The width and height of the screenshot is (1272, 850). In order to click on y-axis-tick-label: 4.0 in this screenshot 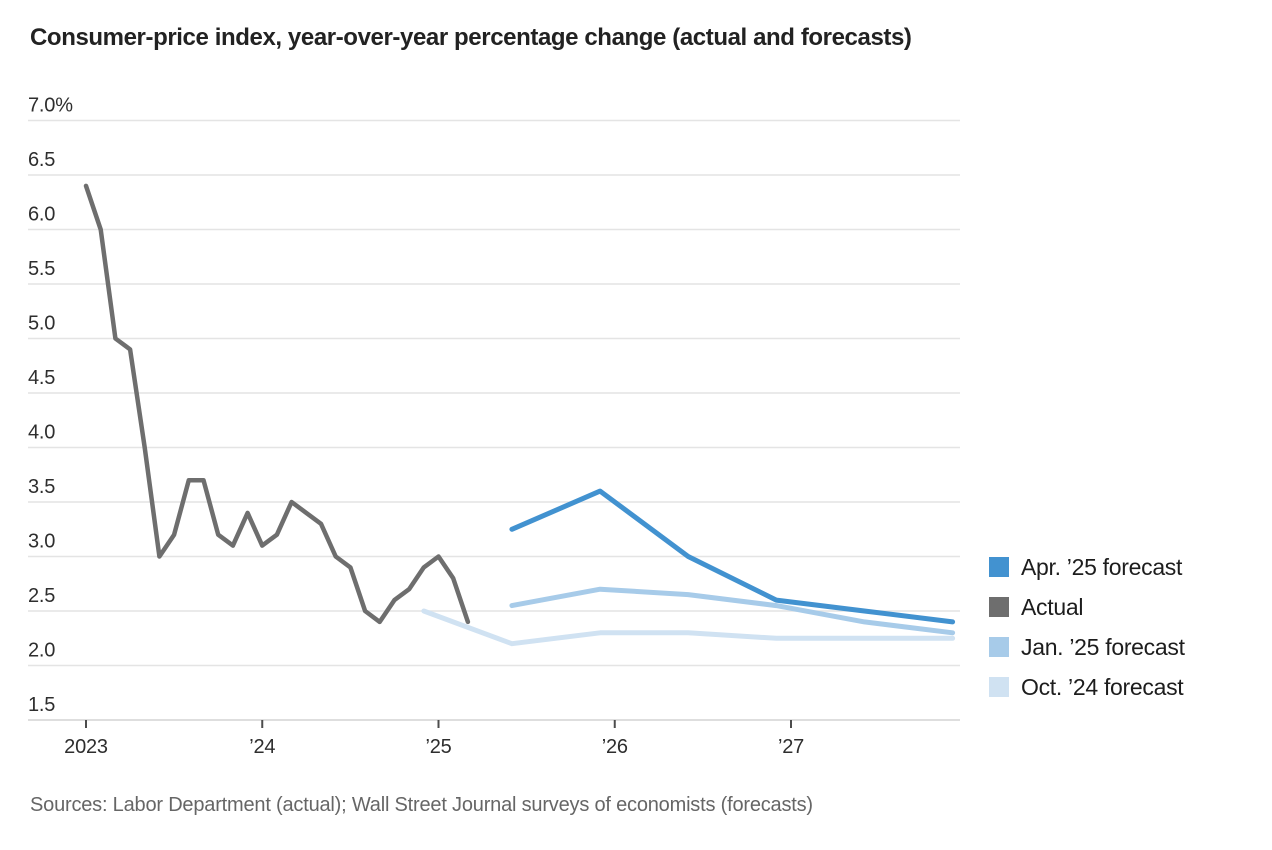, I will do `click(41, 433)`.